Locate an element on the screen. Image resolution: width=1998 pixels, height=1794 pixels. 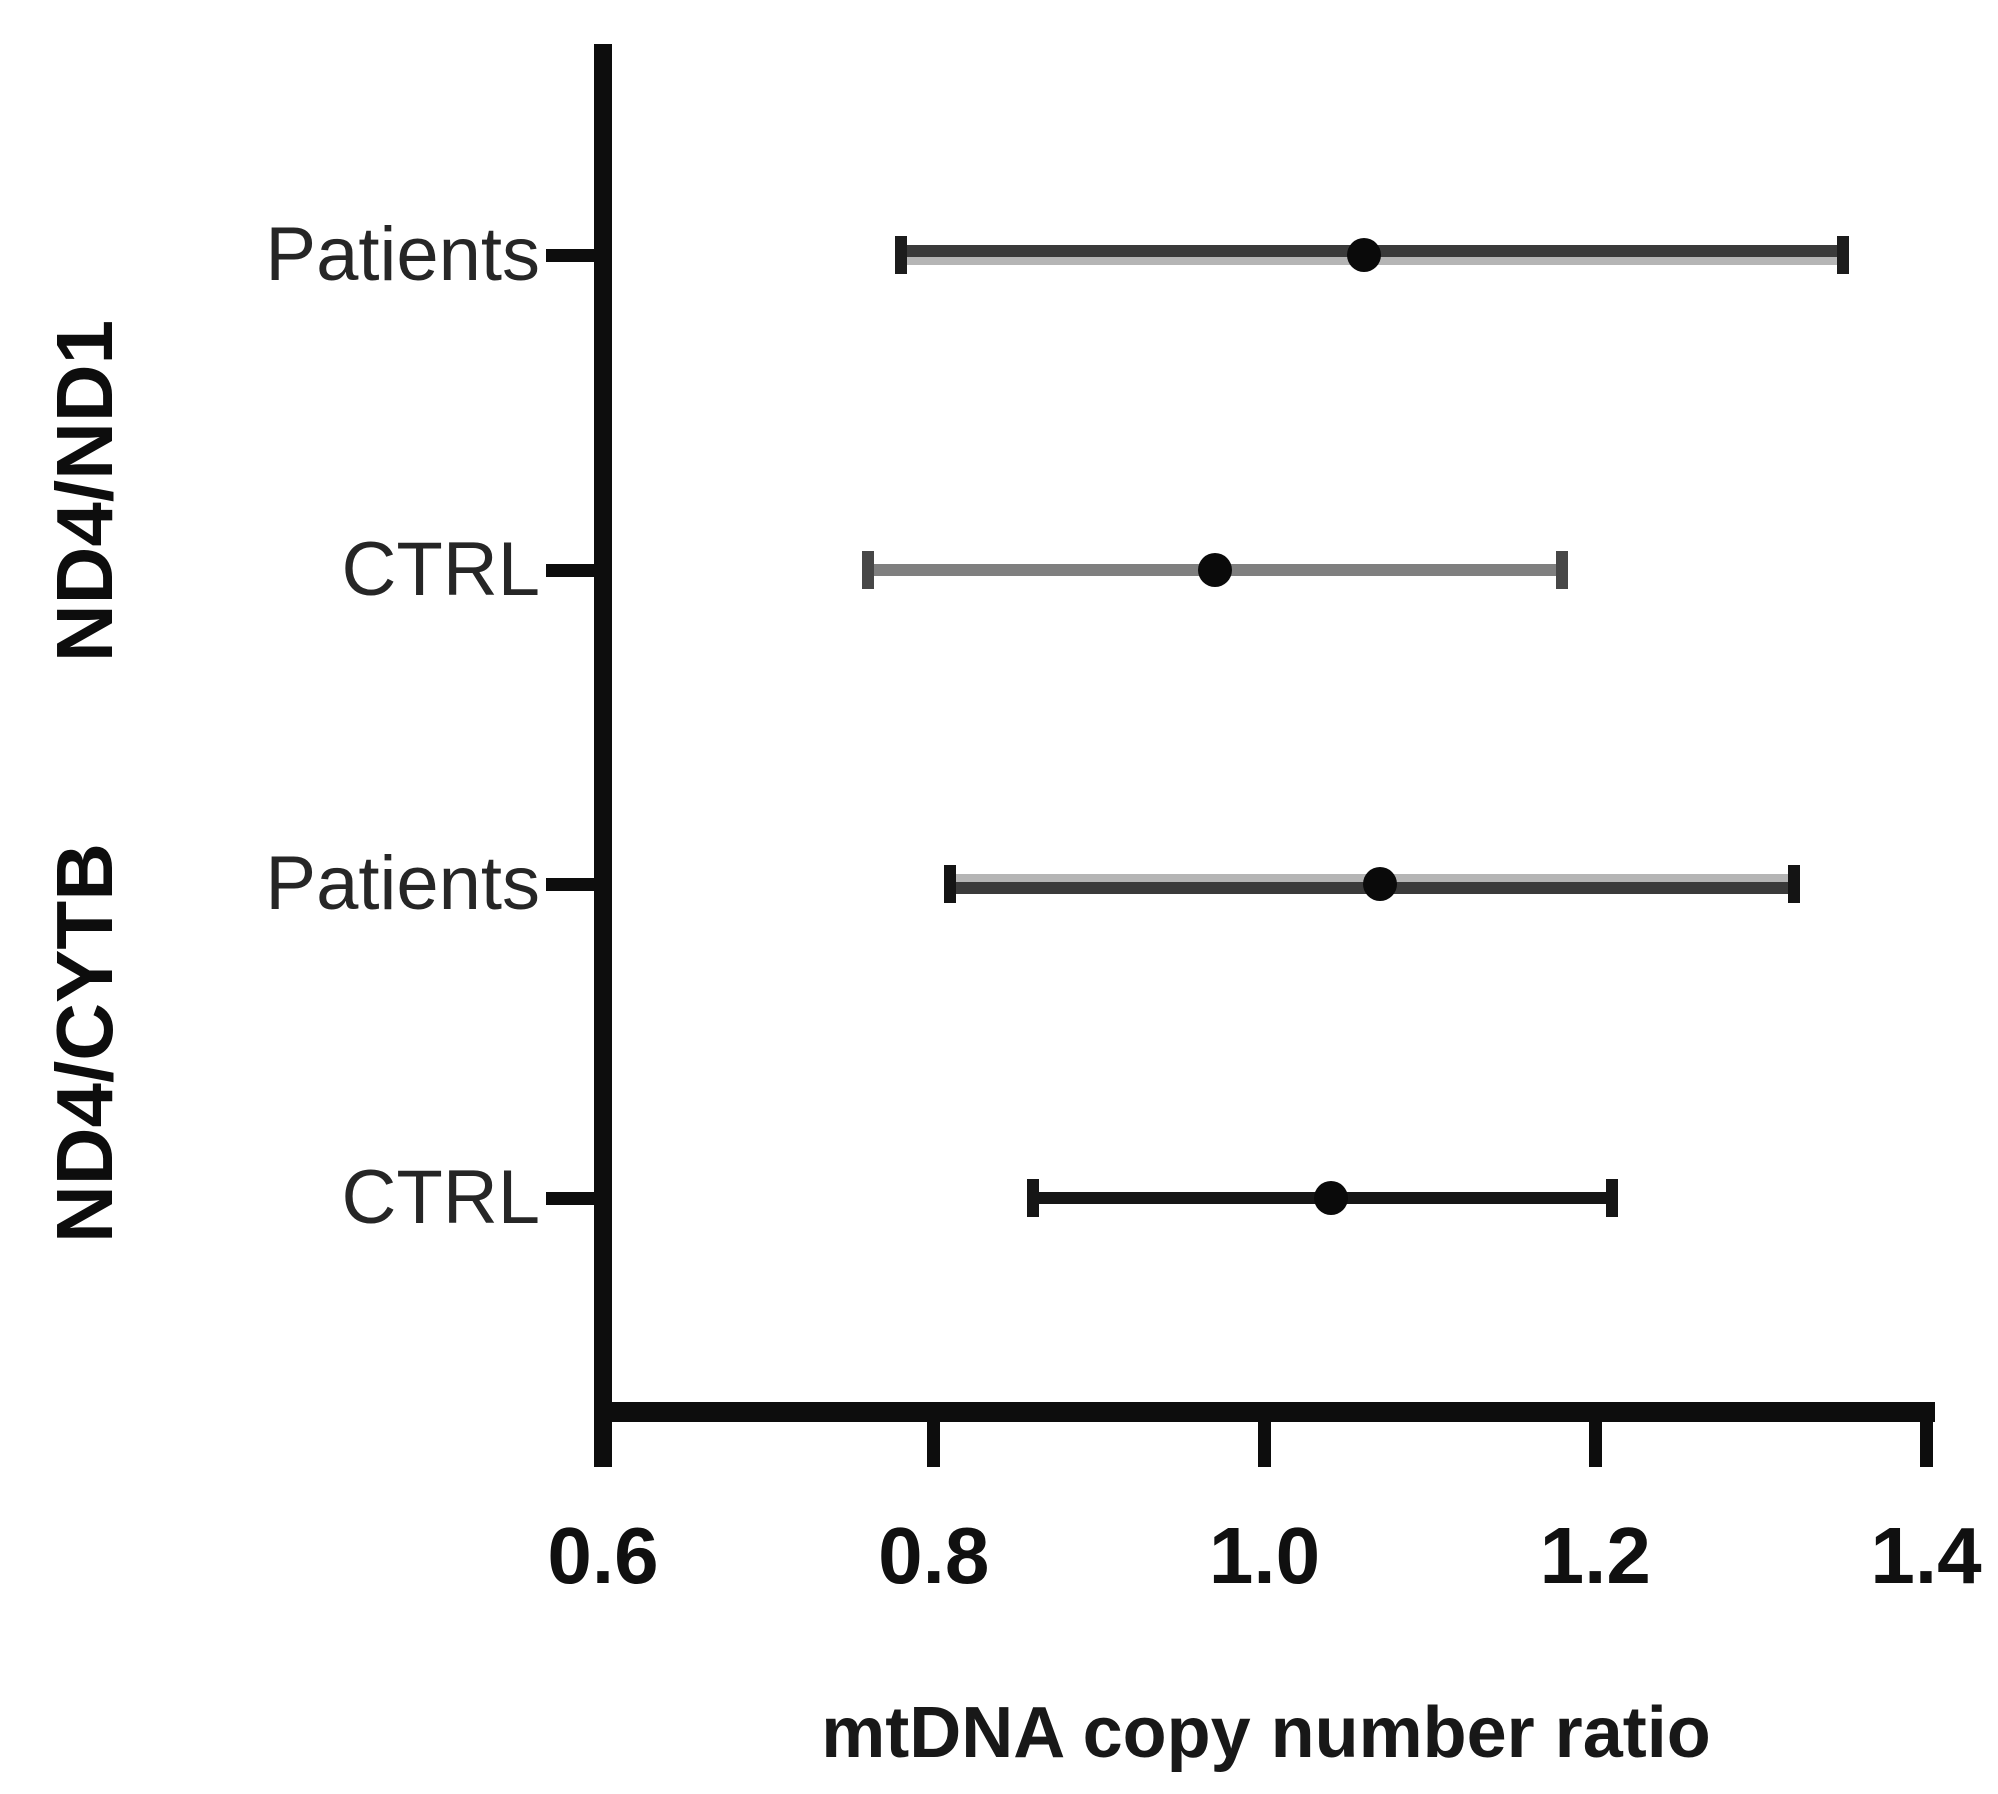
x-tick-label: 1.0 is located at coordinates (1264, 1555).